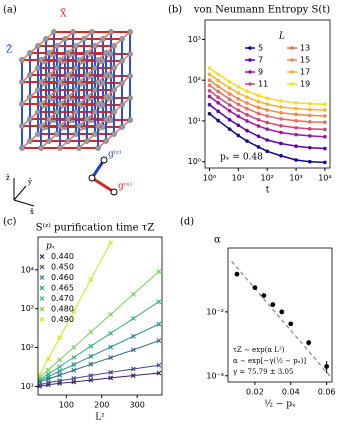 The width and height of the screenshot is (338, 426). What do you see at coordinates (10, 10) in the screenshot?
I see `panel-label: (a)` at bounding box center [10, 10].